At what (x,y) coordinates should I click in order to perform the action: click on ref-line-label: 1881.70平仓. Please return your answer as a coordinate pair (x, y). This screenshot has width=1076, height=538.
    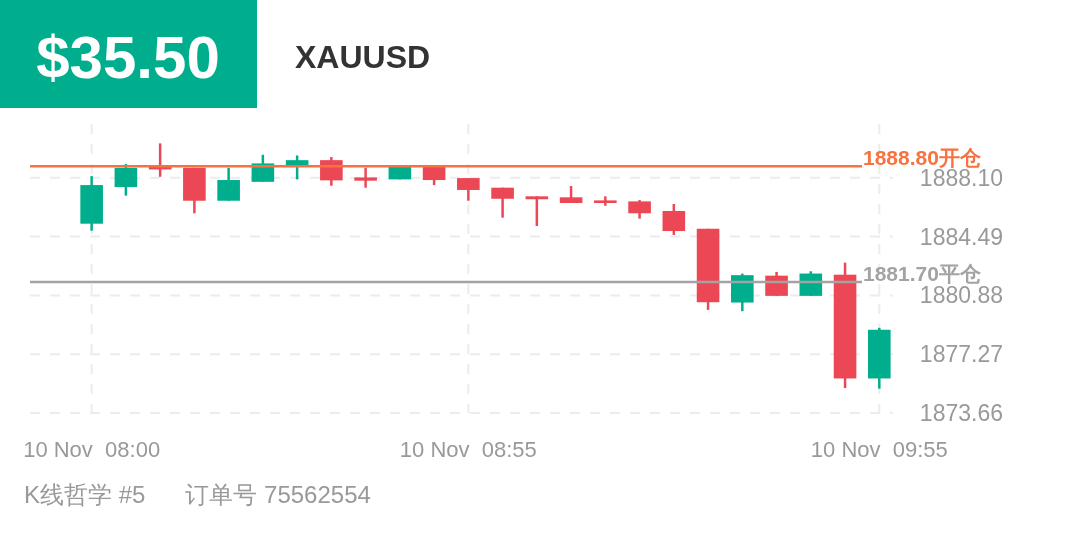
    Looking at the image, I should click on (922, 274).